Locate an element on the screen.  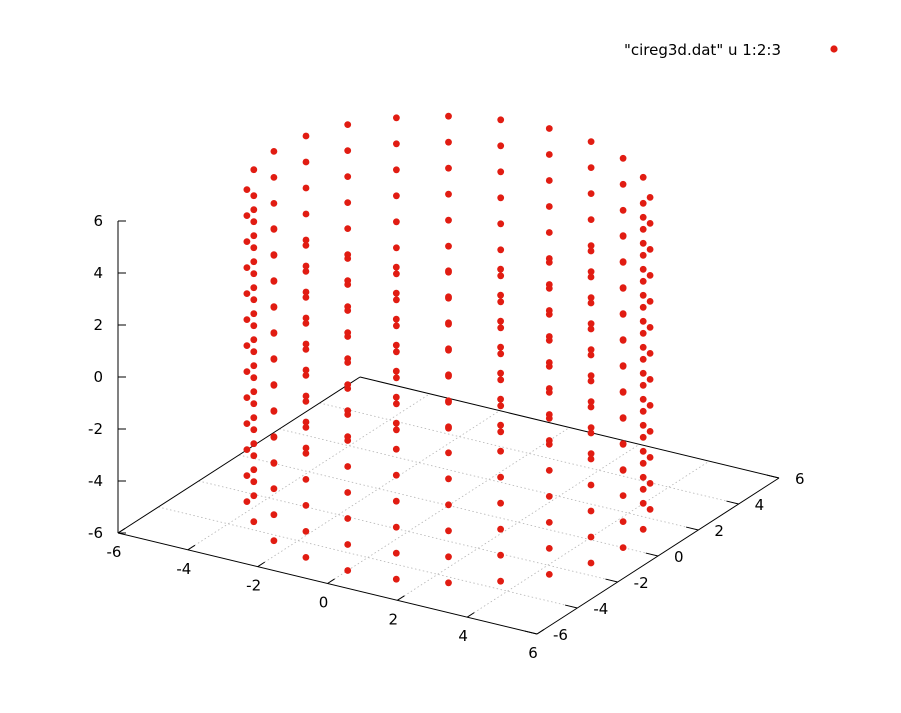
y-tick-label: -6 is located at coordinates (560, 635).